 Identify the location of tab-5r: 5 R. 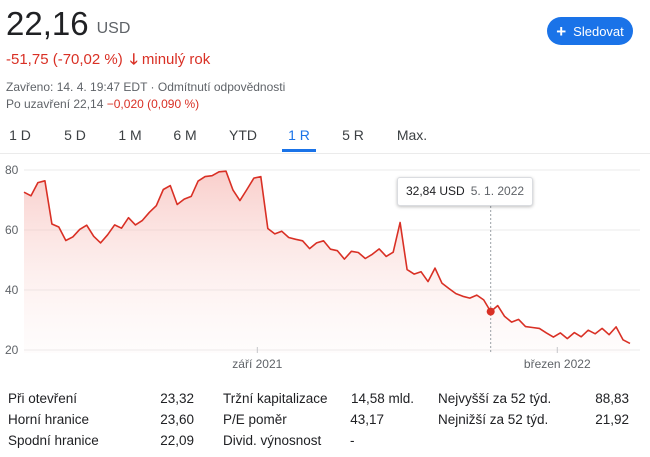
(353, 135).